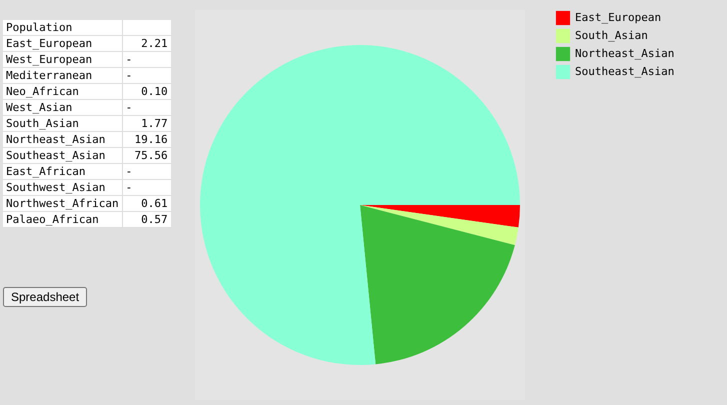 Image resolution: width=727 pixels, height=405 pixels. I want to click on legend-label: Southeast_Asian, so click(624, 71).